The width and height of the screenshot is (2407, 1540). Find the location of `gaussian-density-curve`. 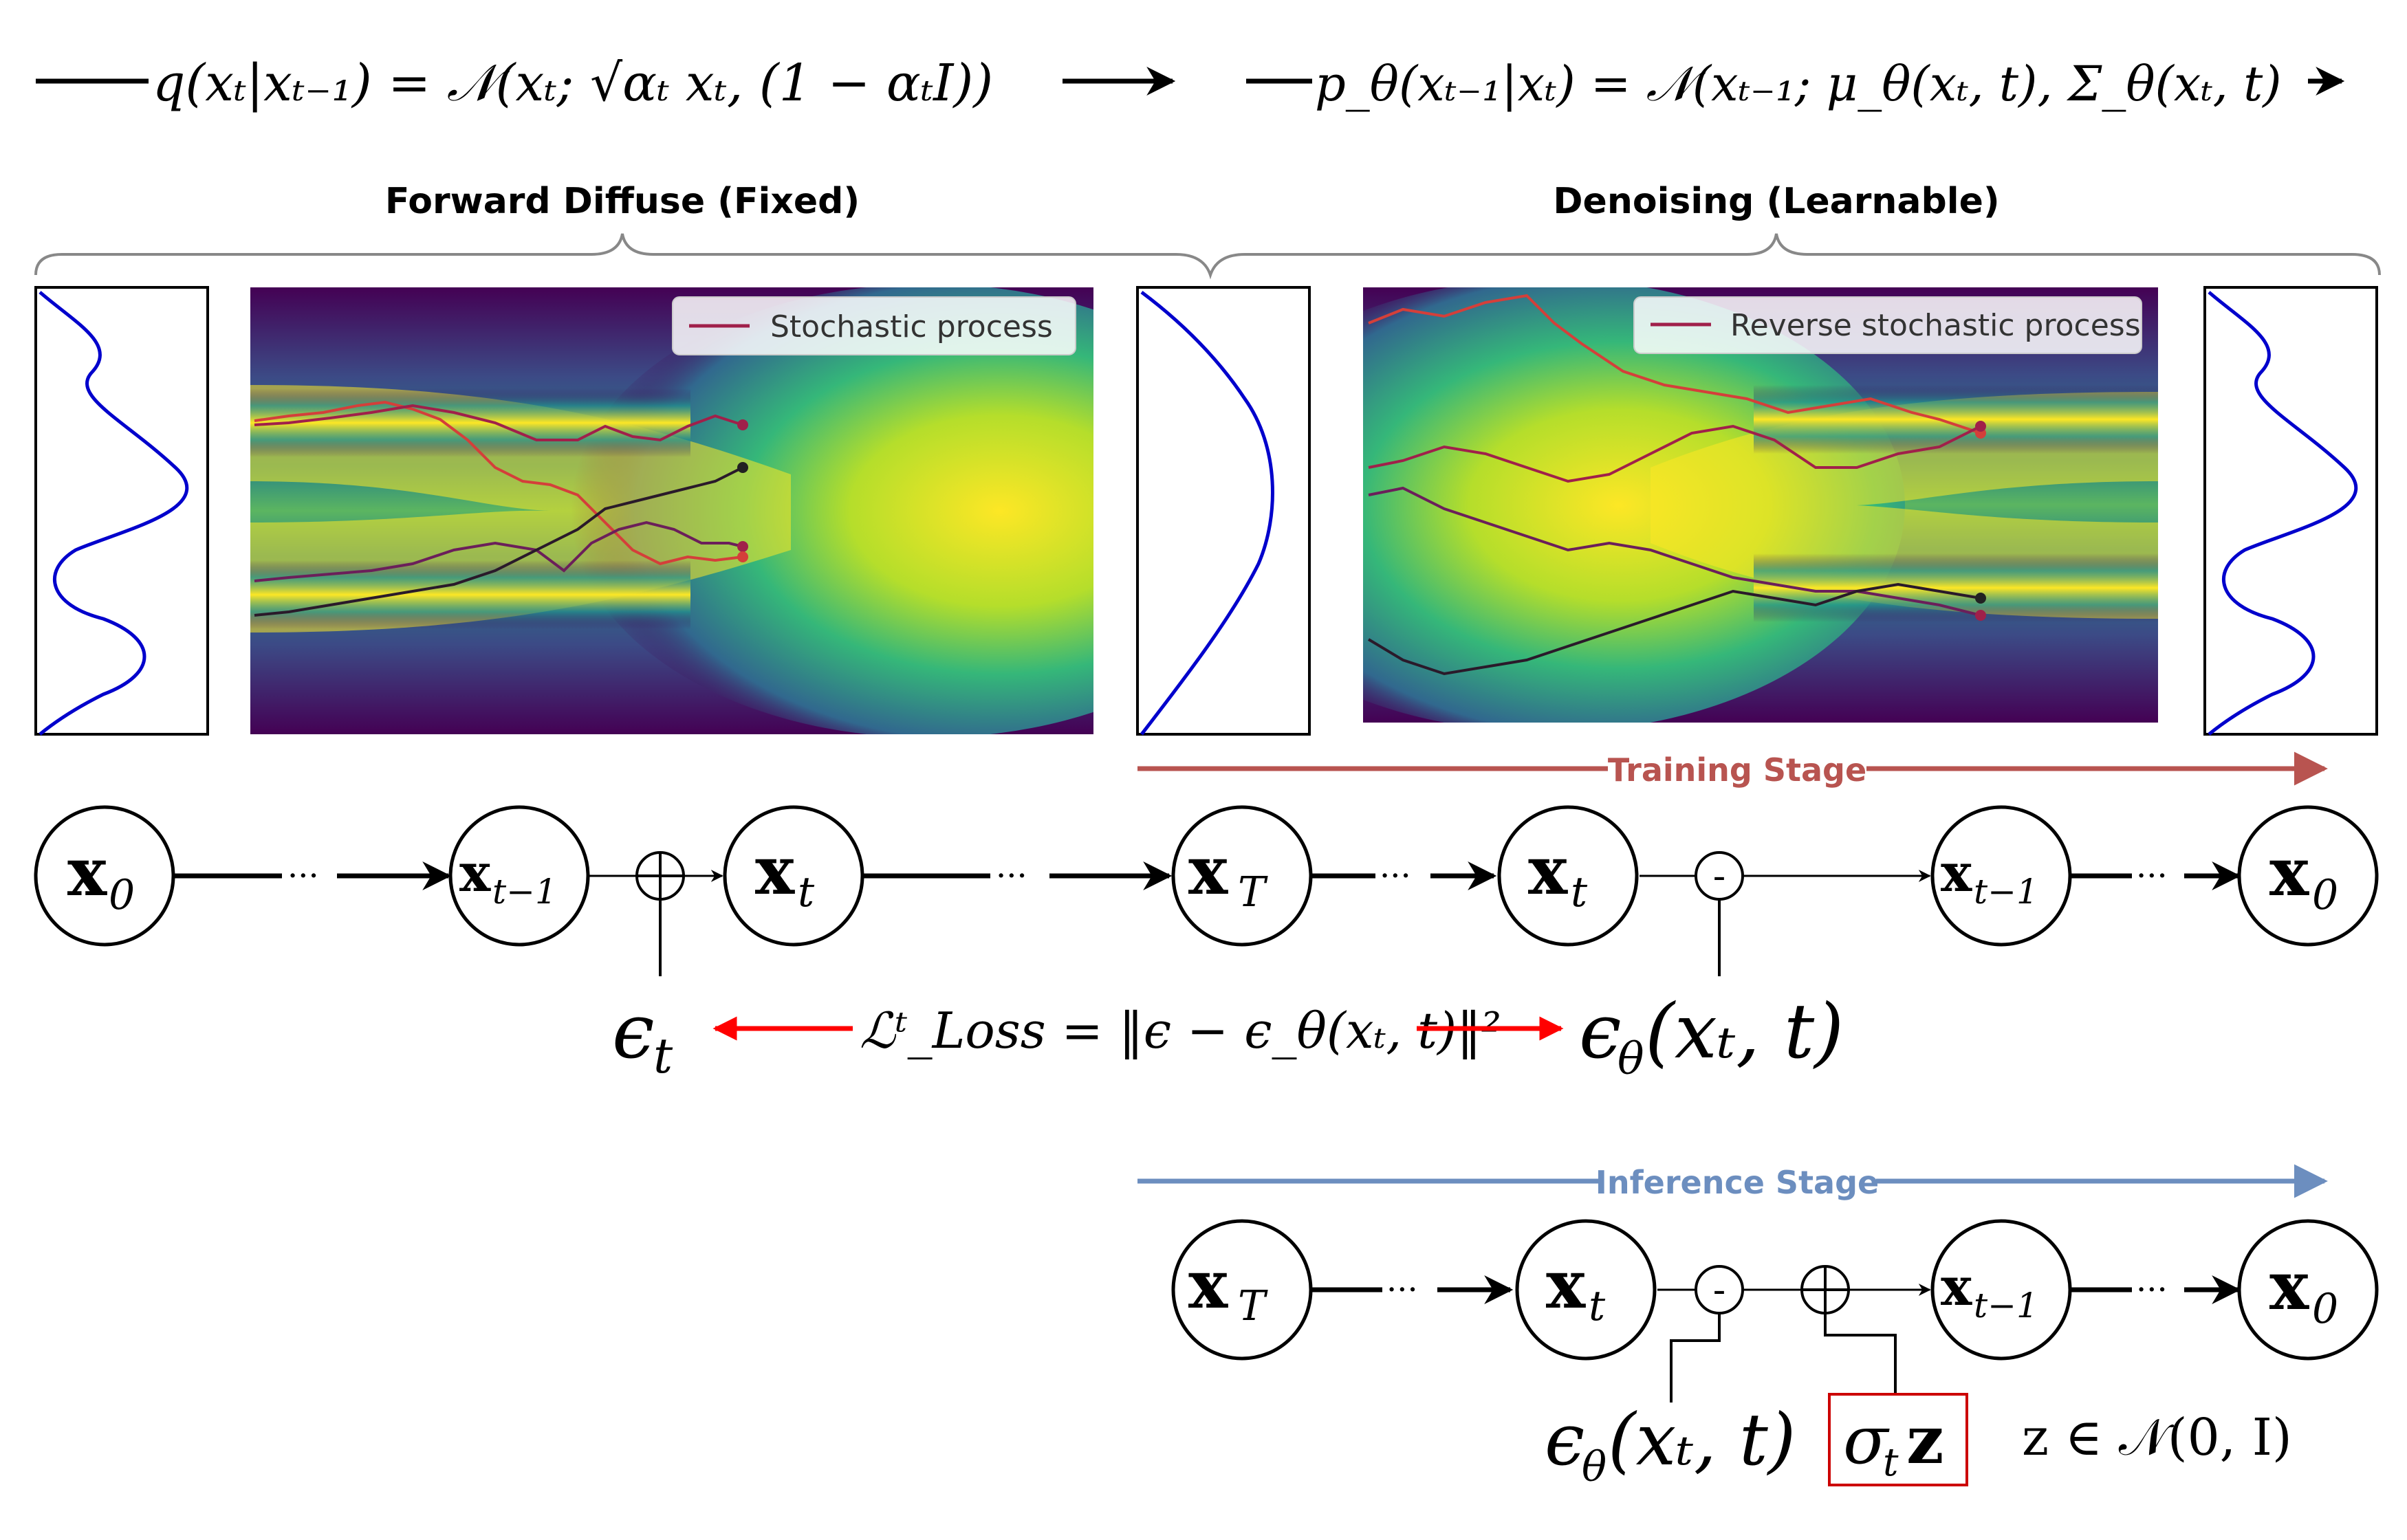

gaussian-density-curve is located at coordinates (1207, 513).